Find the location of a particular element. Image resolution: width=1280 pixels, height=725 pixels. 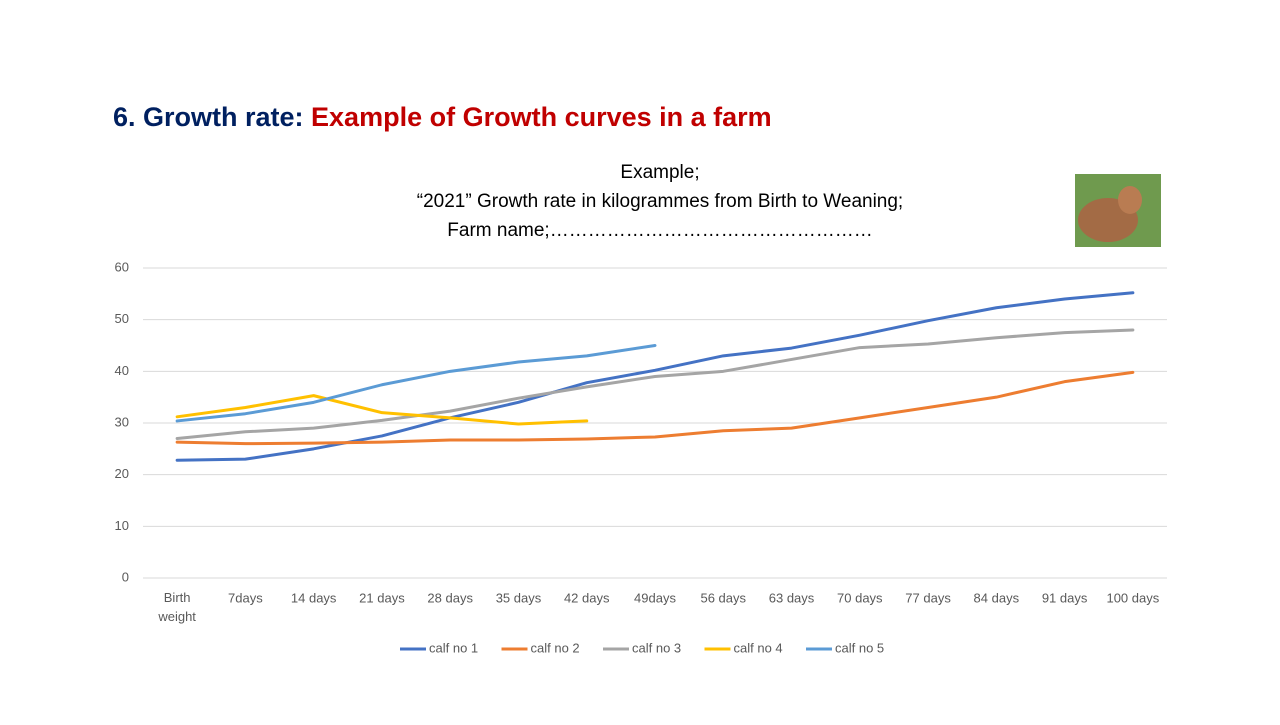

x-tick-label: 7days is located at coordinates (245, 597).